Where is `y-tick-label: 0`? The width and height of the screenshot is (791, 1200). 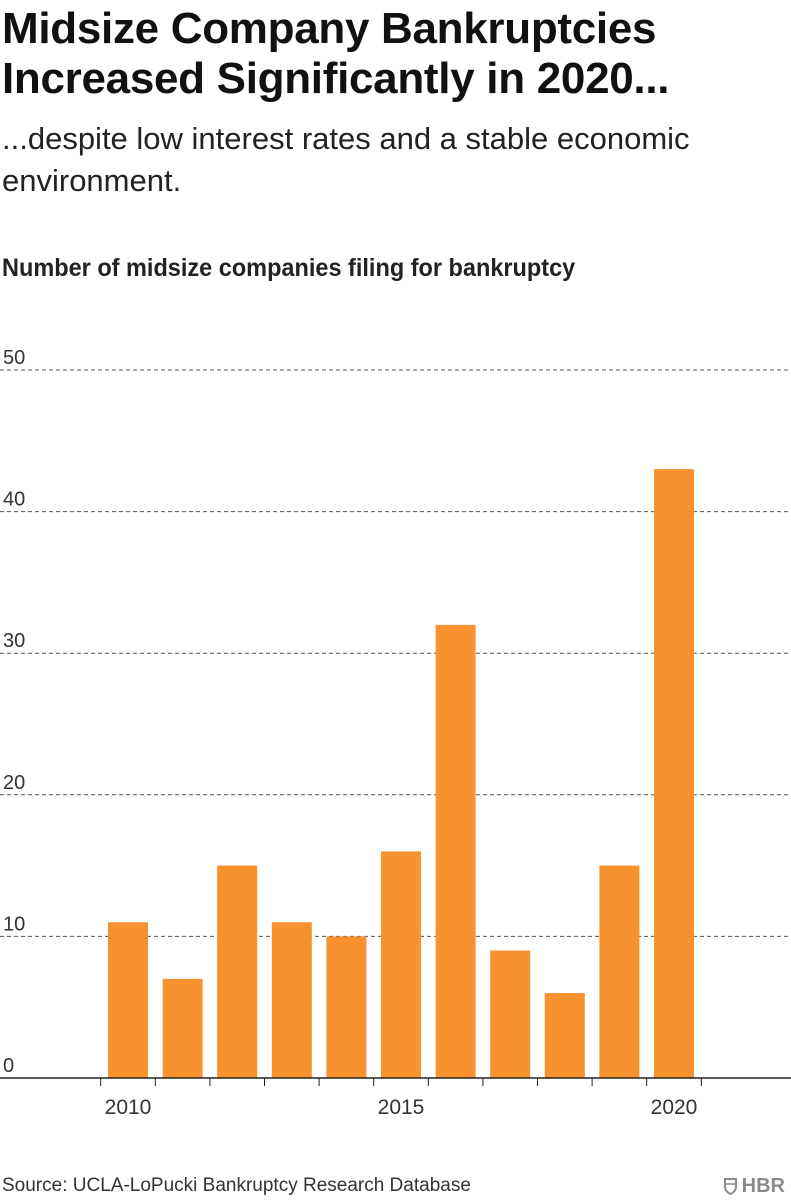 y-tick-label: 0 is located at coordinates (8, 1066).